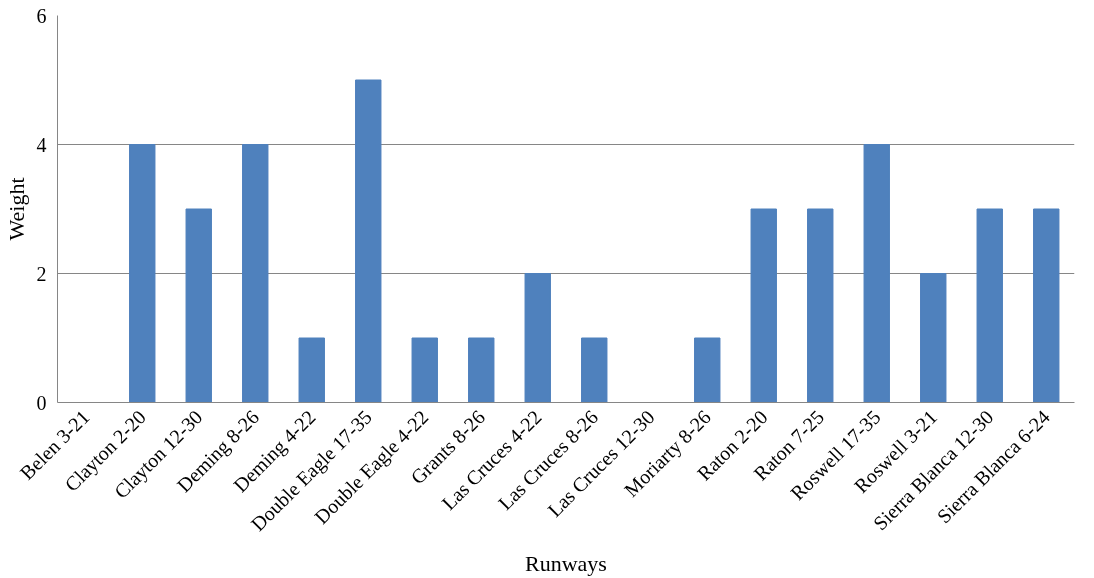  I want to click on y-tick-label: 2, so click(41, 273).